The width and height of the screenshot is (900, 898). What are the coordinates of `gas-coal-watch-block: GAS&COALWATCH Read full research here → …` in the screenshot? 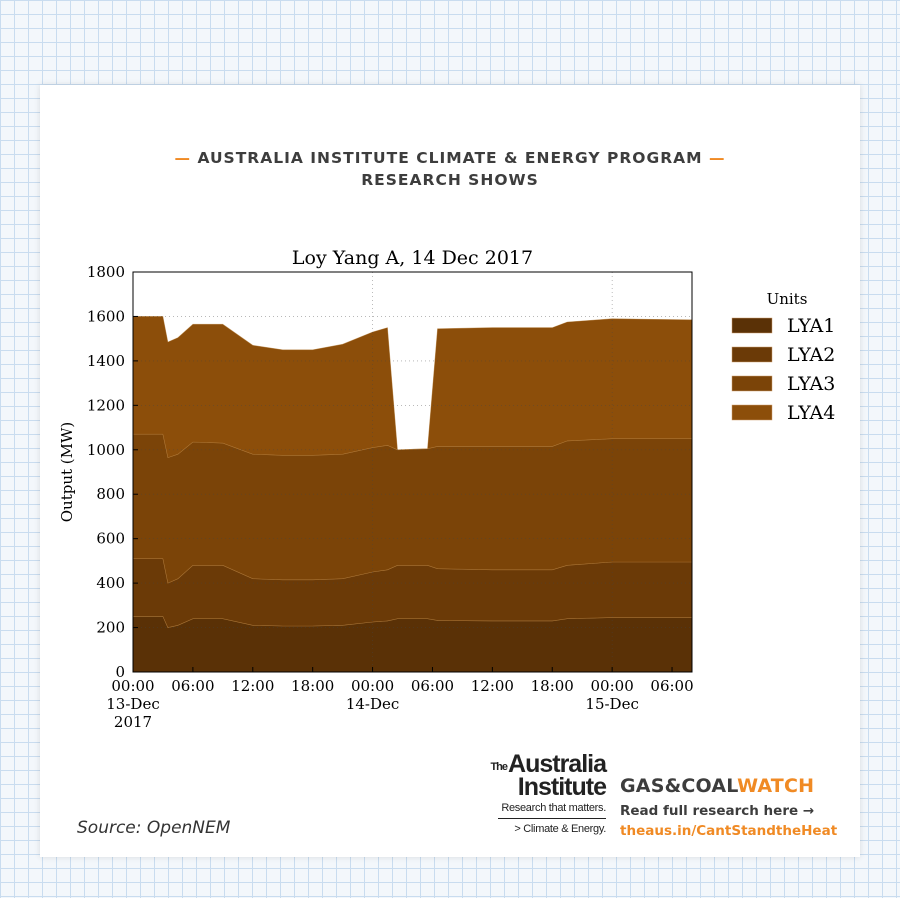 It's located at (728, 807).